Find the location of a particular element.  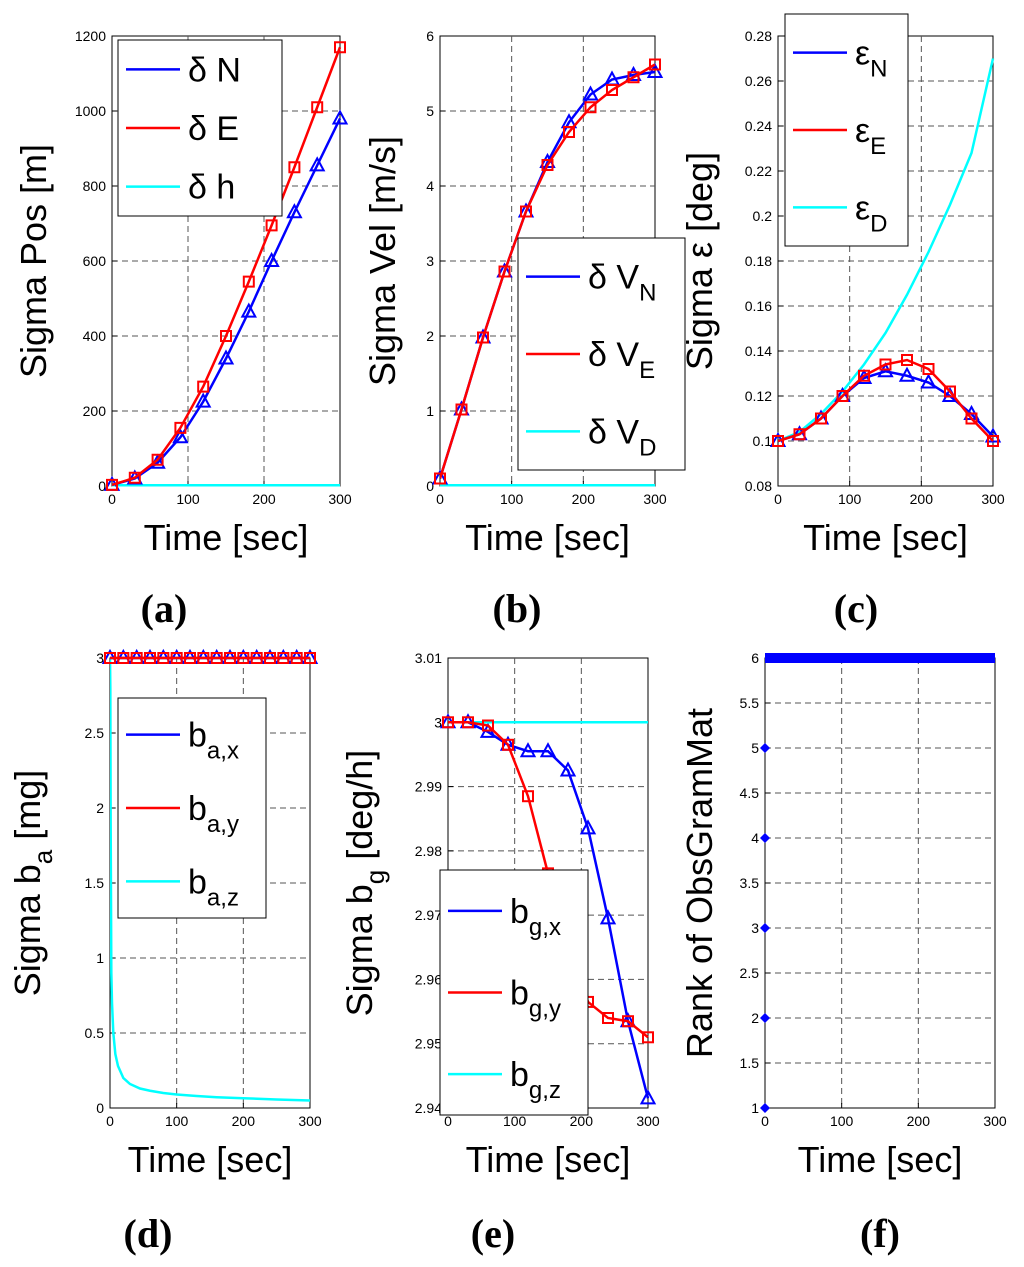

y-tick-label: 0.24 is located at coordinates (758, 126).